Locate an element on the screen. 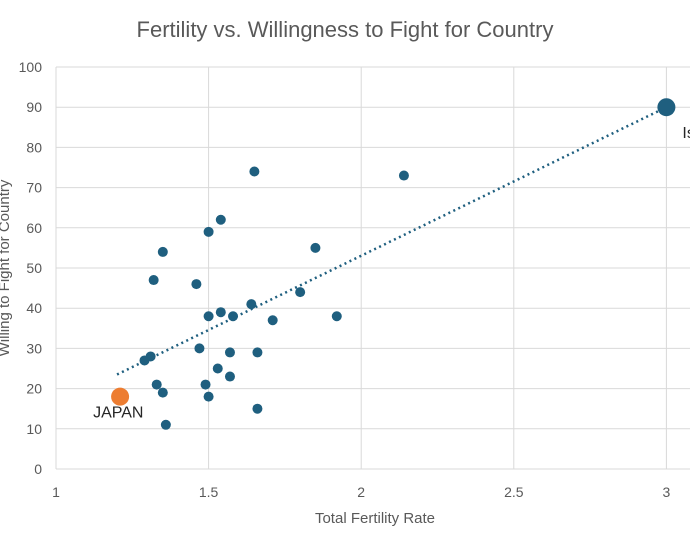 The image size is (690, 550). x-tick-label: 1.5 is located at coordinates (209, 492).